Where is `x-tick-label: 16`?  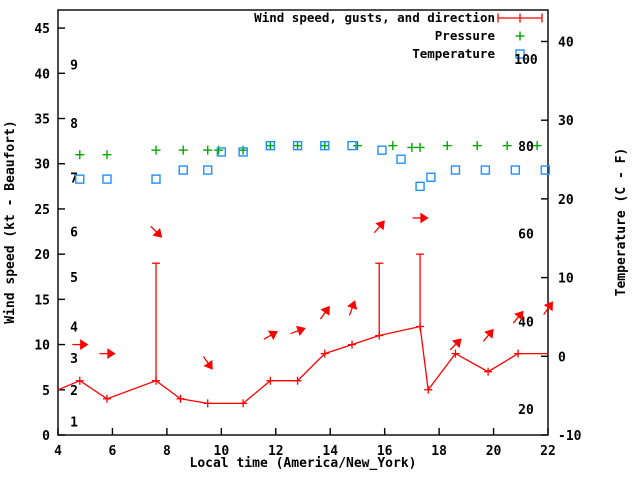 x-tick-label: 16 is located at coordinates (385, 451).